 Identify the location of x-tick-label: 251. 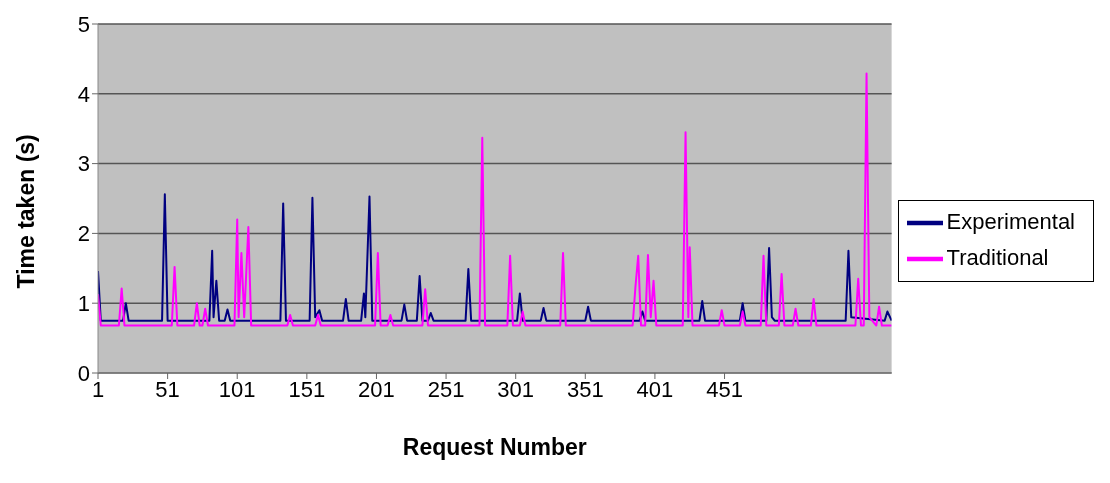
(446, 389).